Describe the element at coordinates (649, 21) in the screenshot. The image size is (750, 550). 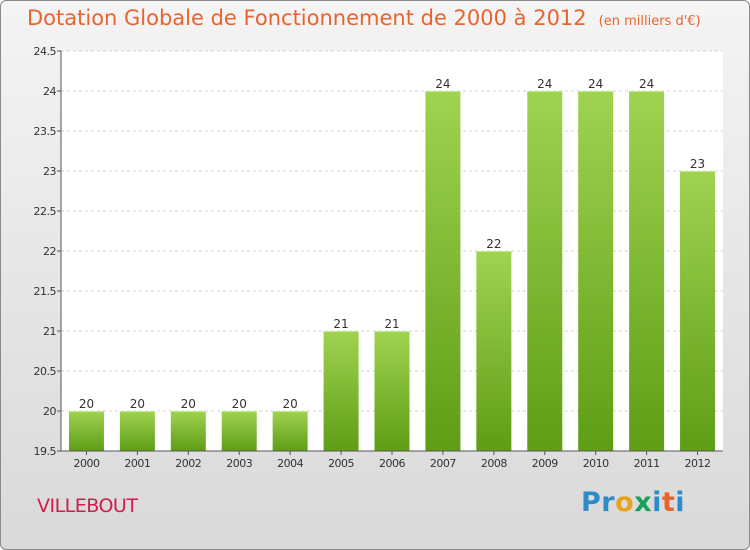
I see `unit-label: (en milliers d'€)` at that location.